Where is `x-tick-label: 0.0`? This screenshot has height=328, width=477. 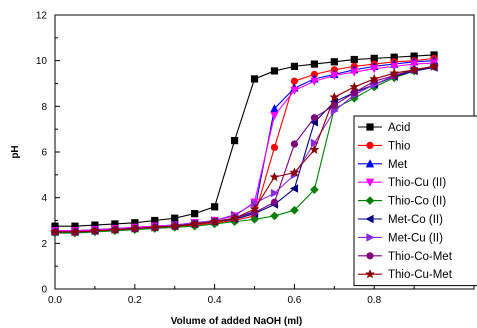 x-tick-label: 0.0 is located at coordinates (55, 300).